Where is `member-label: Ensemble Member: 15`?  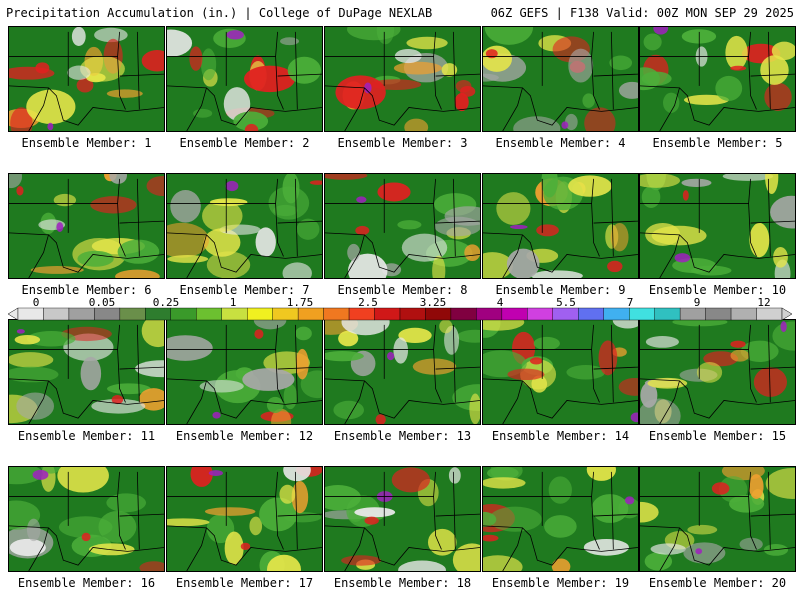 member-label: Ensemble Member: 15 is located at coordinates (717, 436).